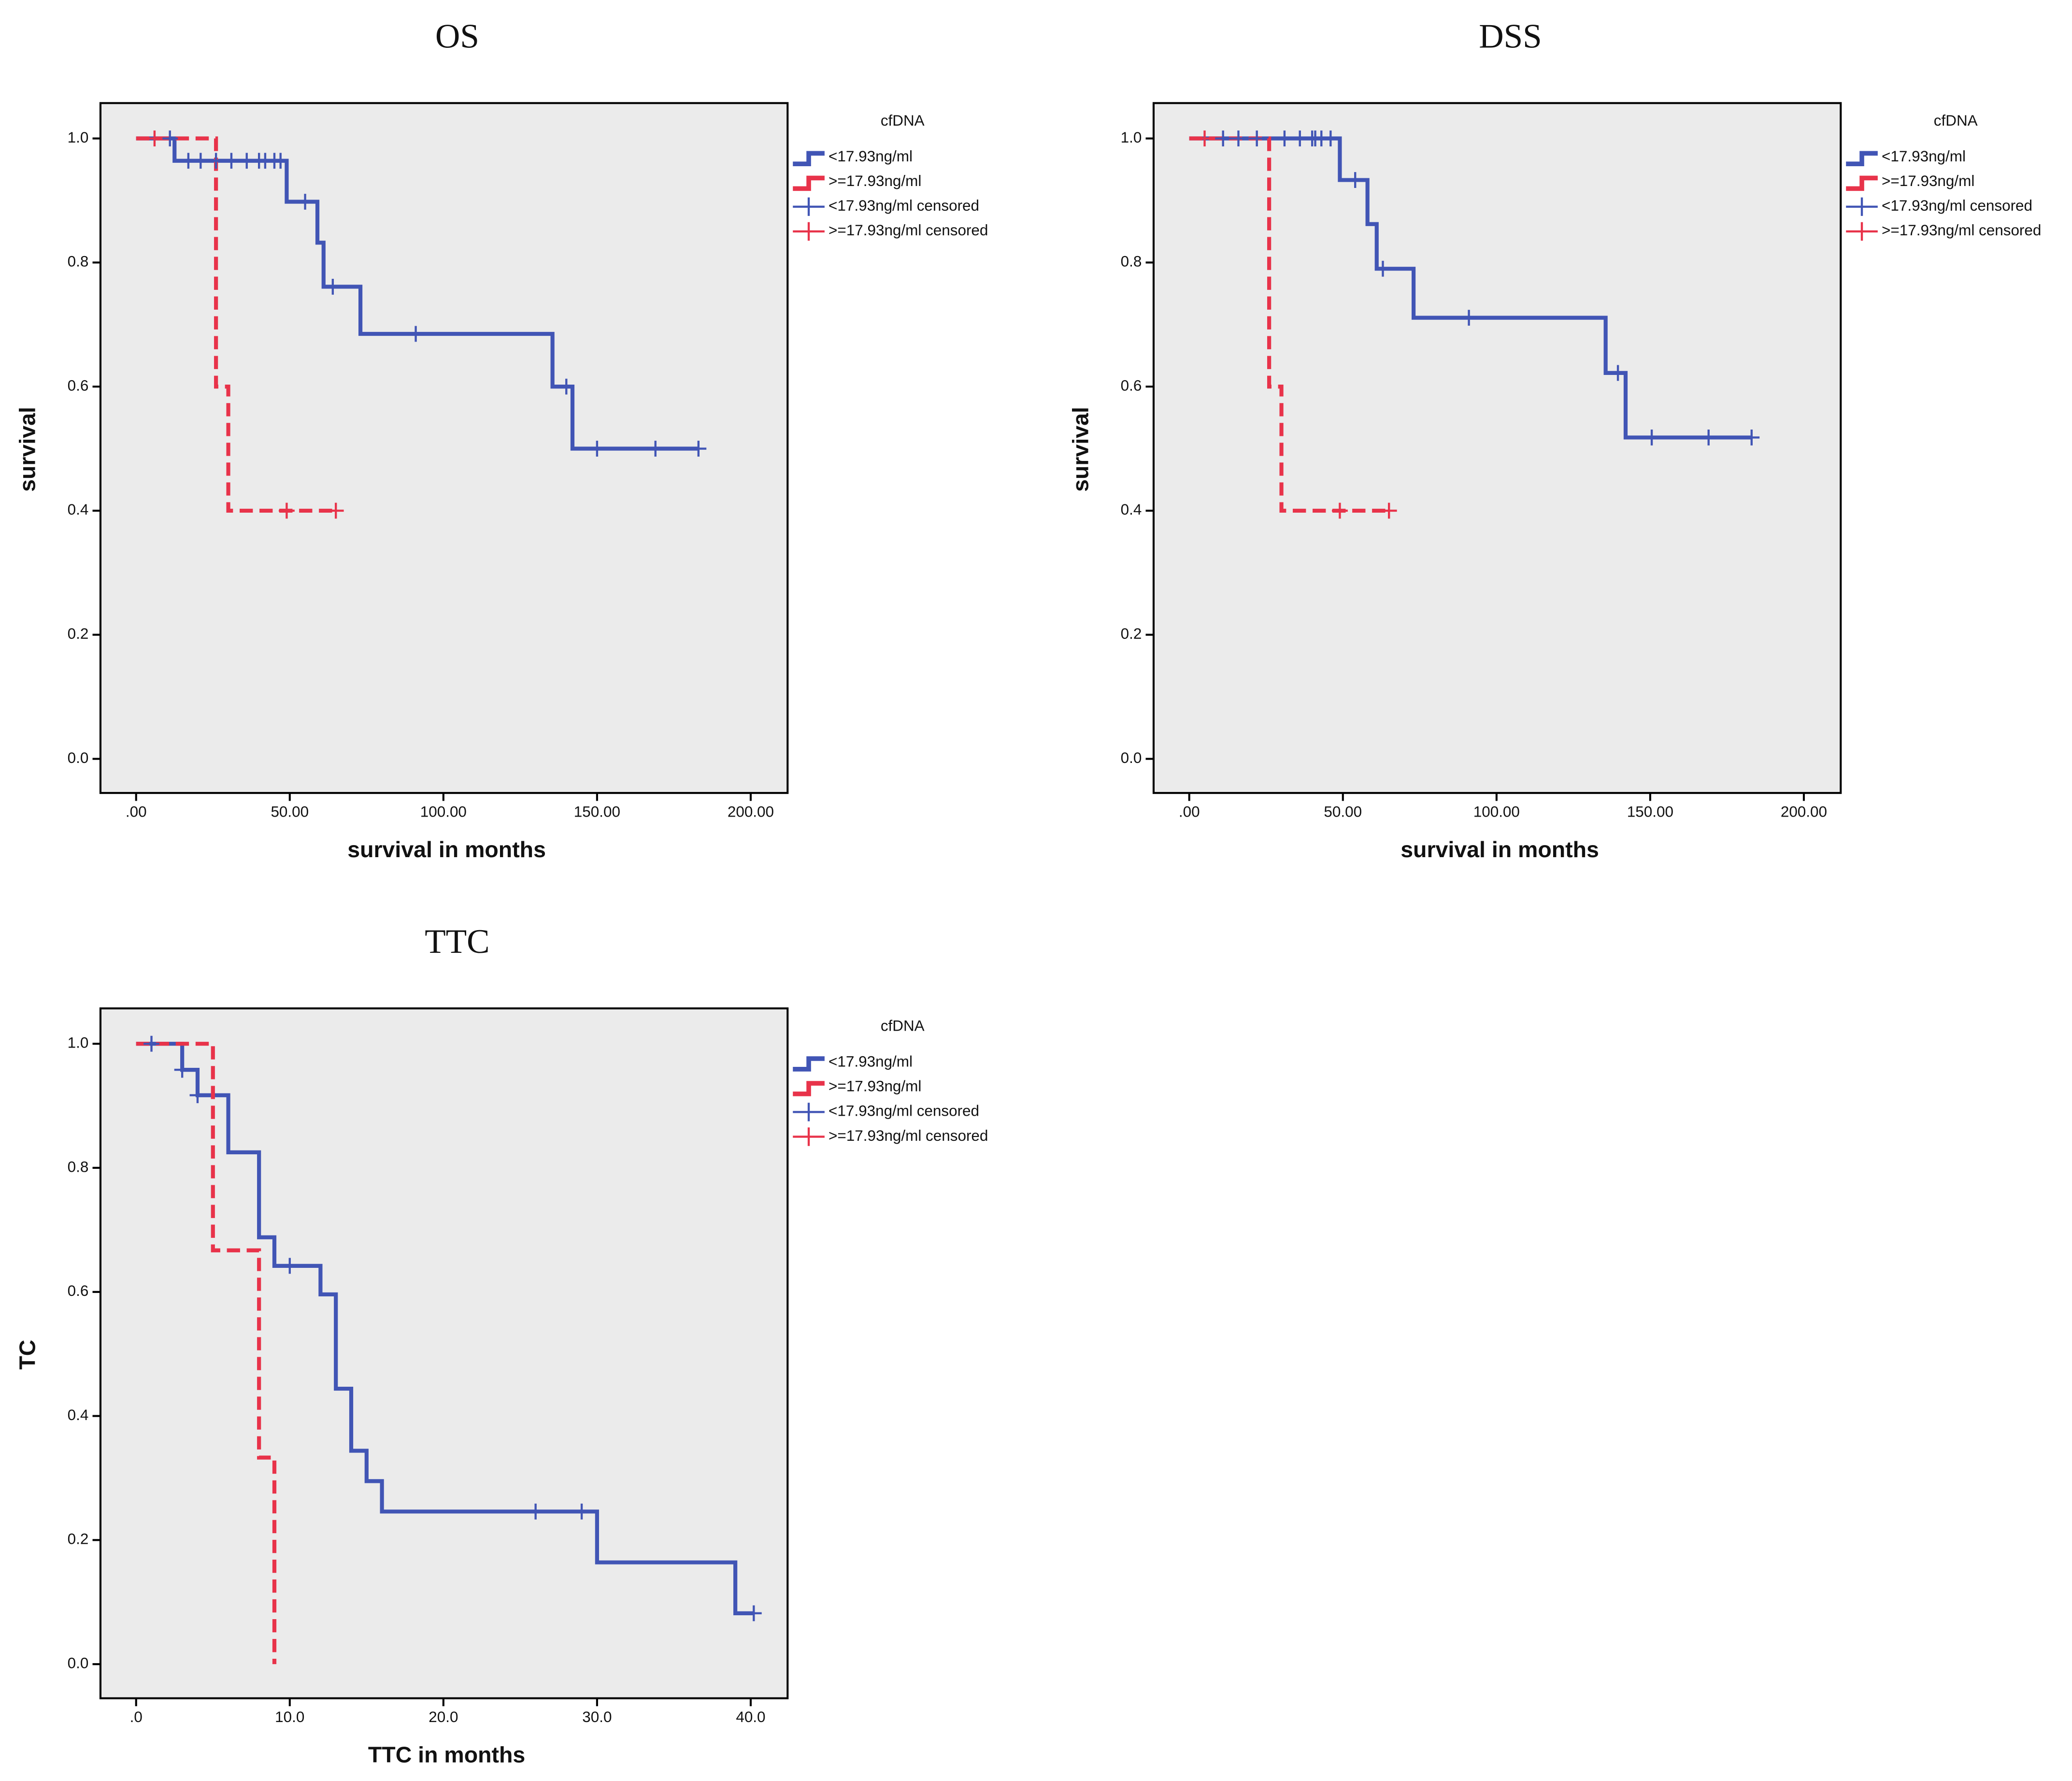 The height and width of the screenshot is (1781, 2072). I want to click on x-tick-label: .0, so click(136, 1717).